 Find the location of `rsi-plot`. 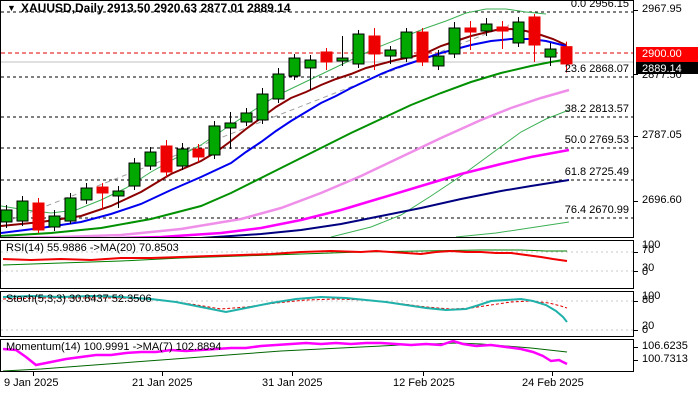

rsi-plot is located at coordinates (317, 264).